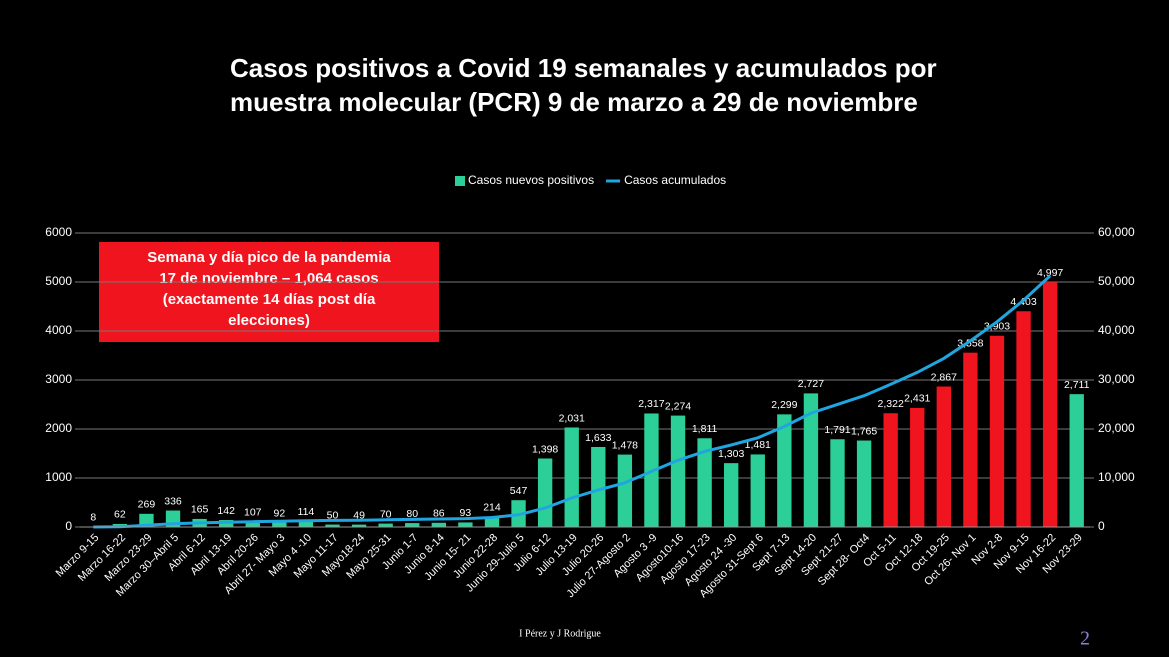 This screenshot has width=1169, height=657. I want to click on data-label: 142, so click(226, 511).